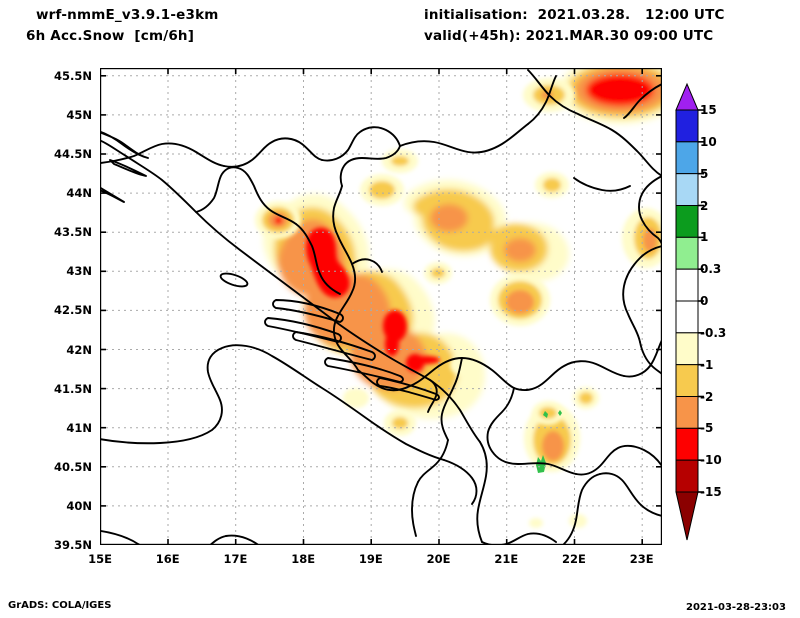 The image size is (800, 618). Describe the element at coordinates (520, 300) in the screenshot. I see `snow-blob-e-band` at that location.